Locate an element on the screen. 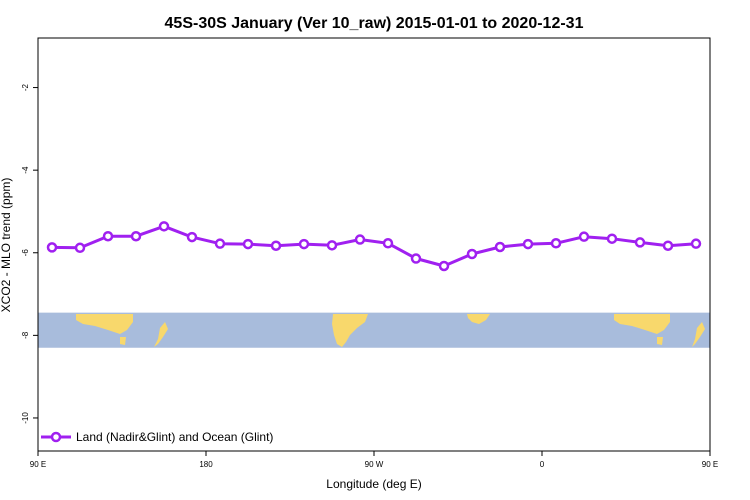  legend-label: Land (Nadir&Glint) and Ocean (Glint) is located at coordinates (174, 437).